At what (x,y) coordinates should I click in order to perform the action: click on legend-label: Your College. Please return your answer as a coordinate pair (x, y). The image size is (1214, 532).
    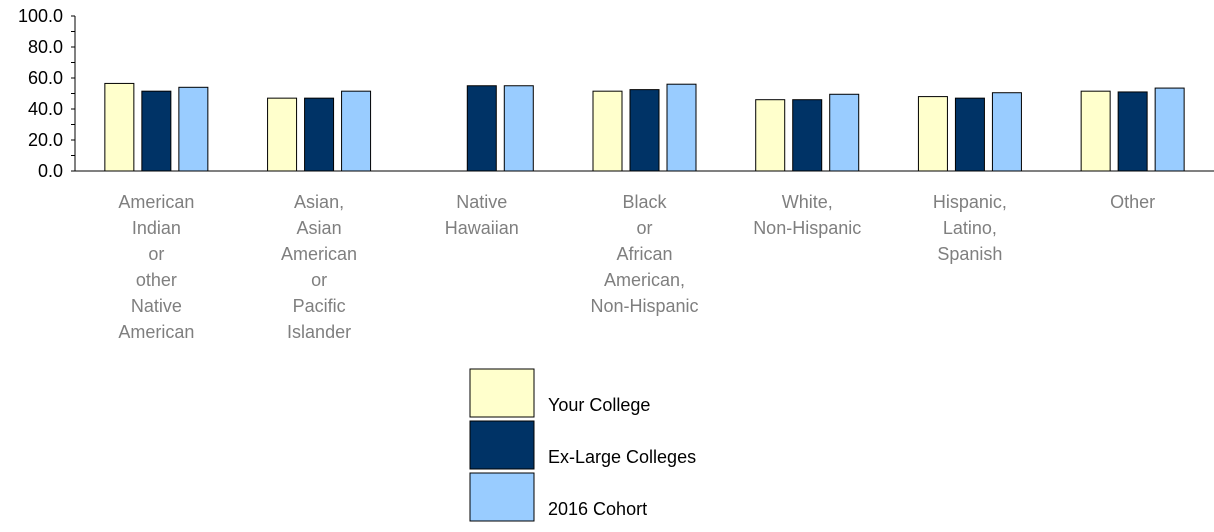
    Looking at the image, I should click on (599, 405).